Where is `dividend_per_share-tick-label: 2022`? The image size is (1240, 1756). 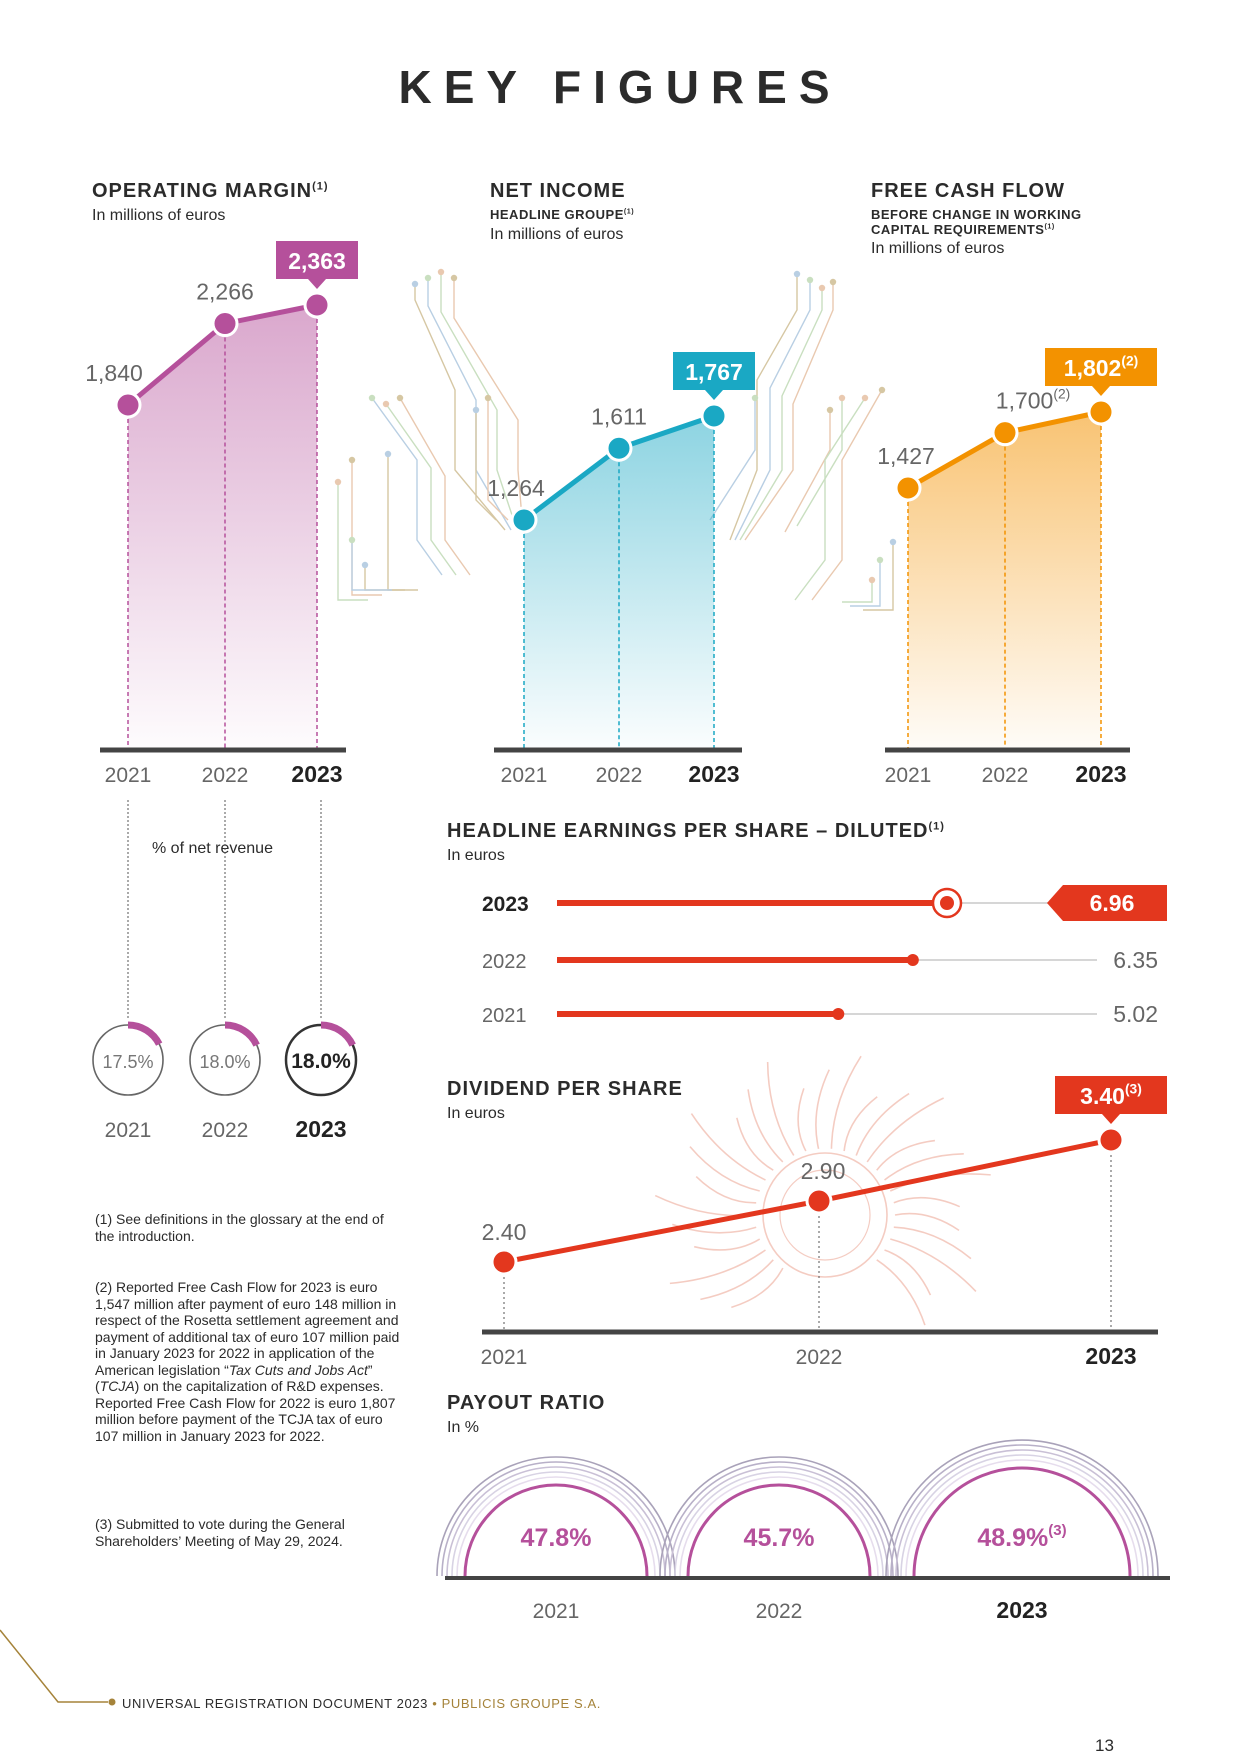 dividend_per_share-tick-label: 2022 is located at coordinates (819, 1357).